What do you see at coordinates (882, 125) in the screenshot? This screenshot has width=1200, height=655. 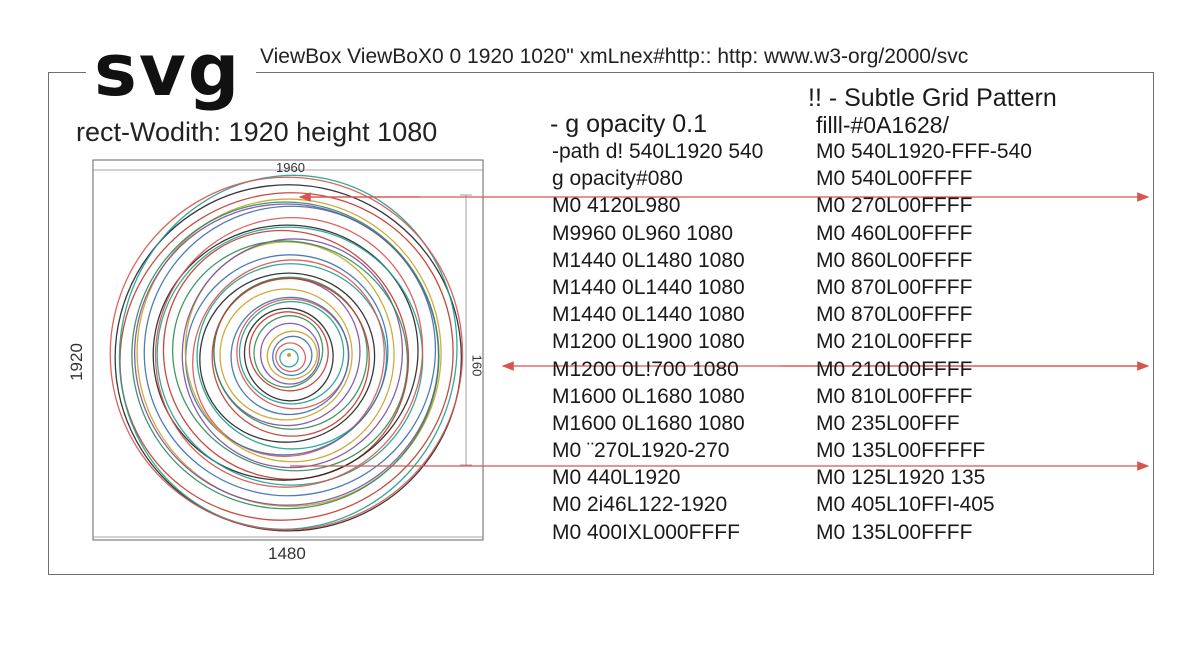 I see `right-column-subheading: filll-#0A1628/` at bounding box center [882, 125].